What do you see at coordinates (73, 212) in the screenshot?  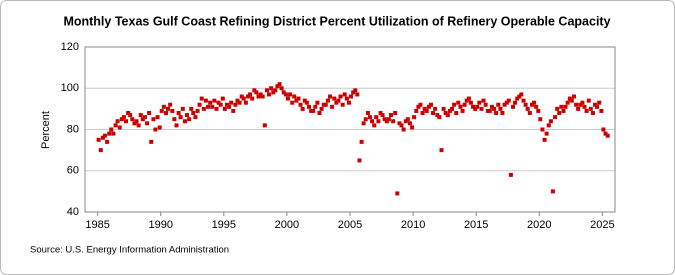 I see `y-tick-label: 40` at bounding box center [73, 212].